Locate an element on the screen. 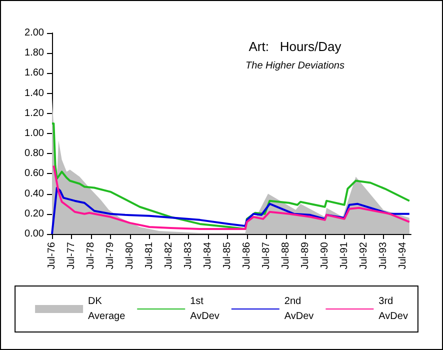 This screenshot has height=350, width=443. y-tick-label: 1.20 is located at coordinates (34, 113).